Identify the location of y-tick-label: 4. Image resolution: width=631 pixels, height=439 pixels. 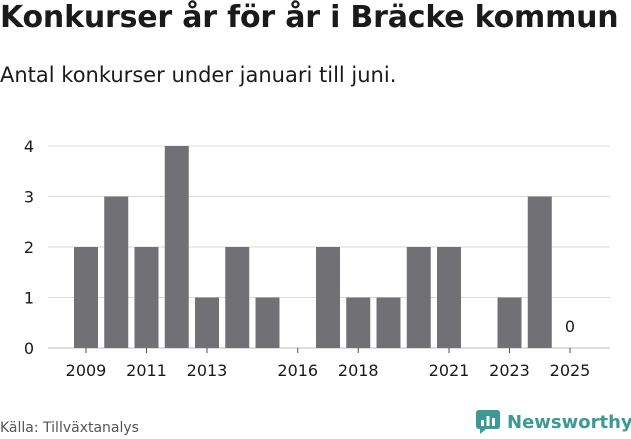
(29, 146).